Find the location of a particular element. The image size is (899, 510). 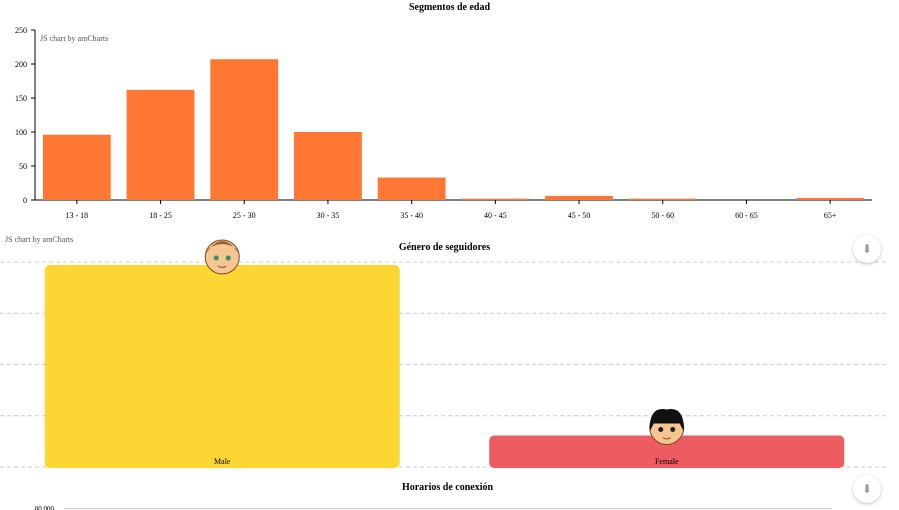

hours-export-button: ⬇ is located at coordinates (867, 489).